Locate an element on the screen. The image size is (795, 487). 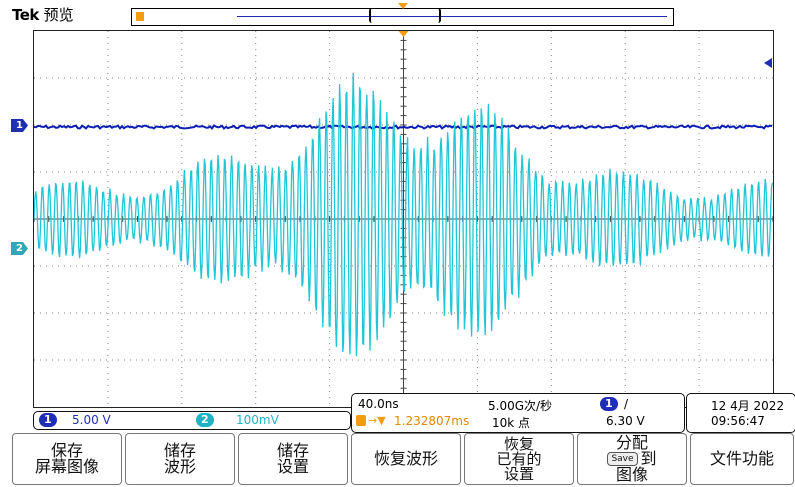
assign-label: 分配 is located at coordinates (631, 442).